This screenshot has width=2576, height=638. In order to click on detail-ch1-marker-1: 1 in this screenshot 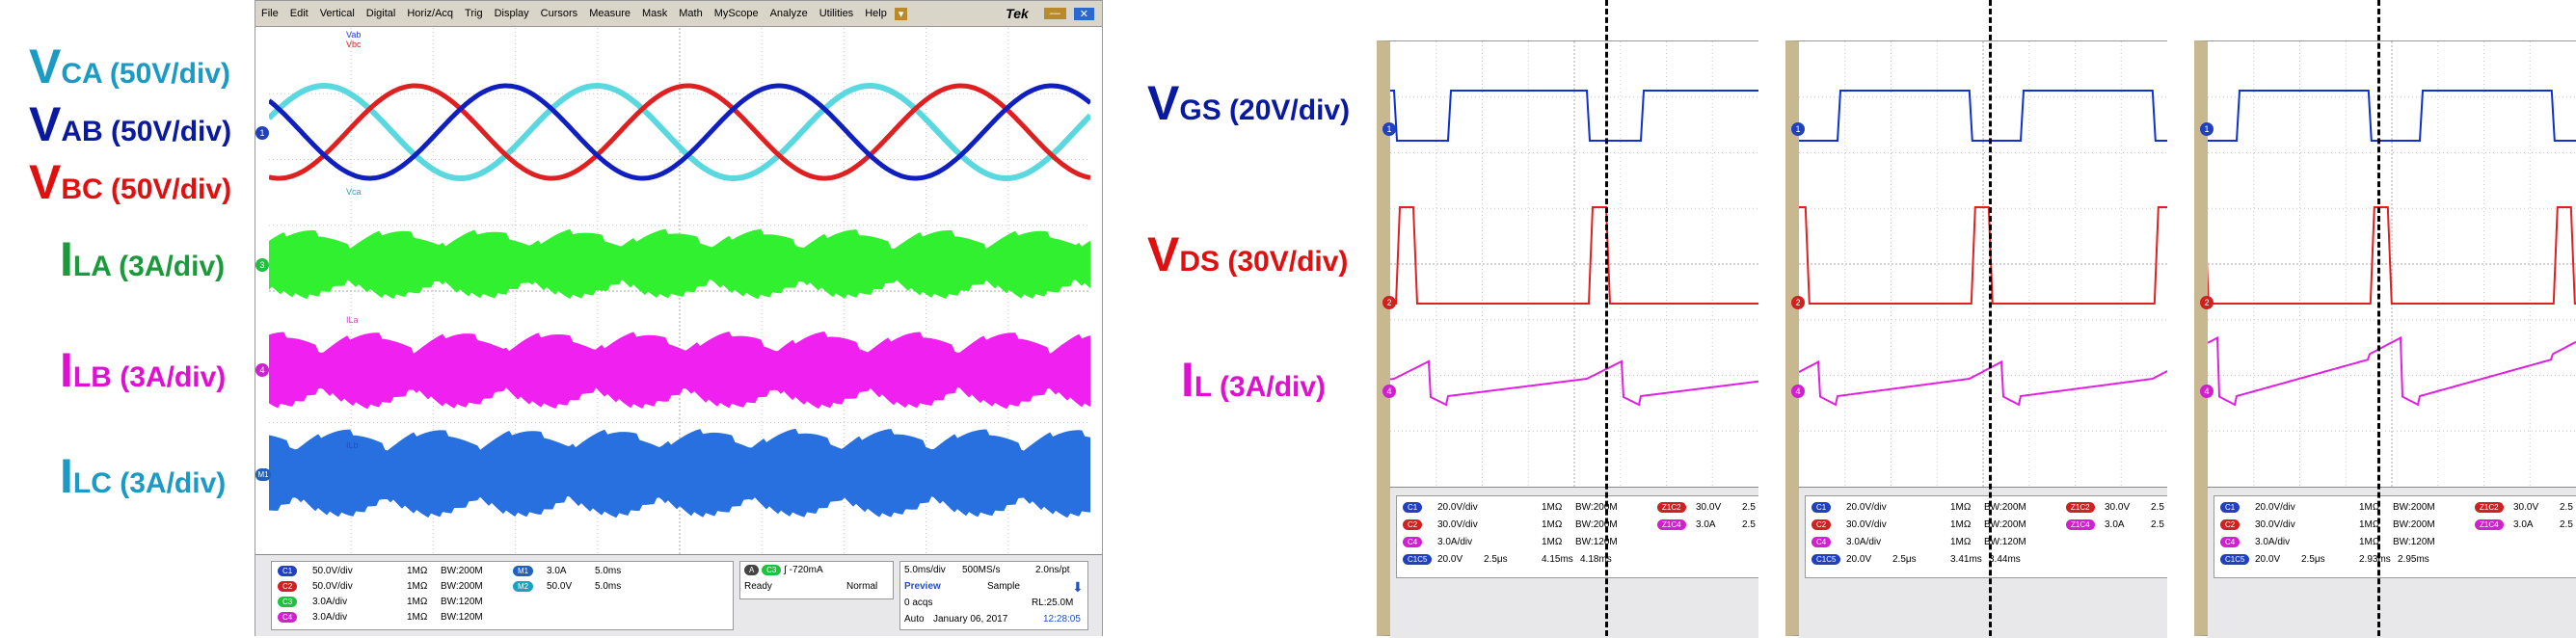, I will do `click(1389, 129)`.